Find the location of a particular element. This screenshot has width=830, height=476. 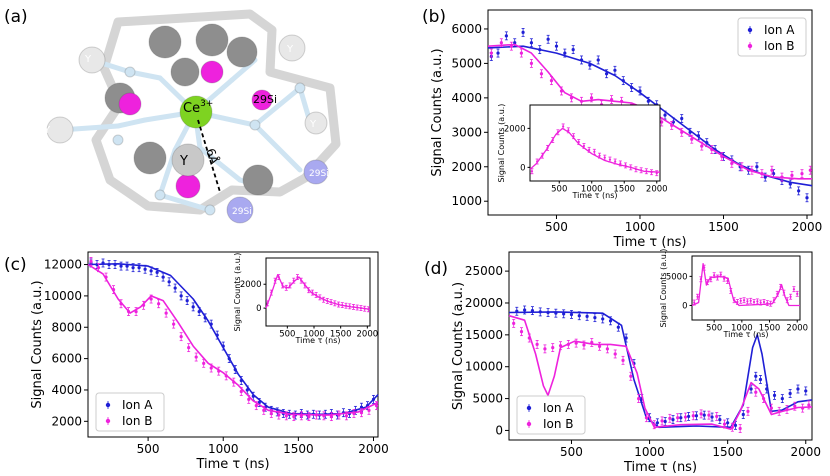

ion-b-fit-line is located at coordinates (660, 372).